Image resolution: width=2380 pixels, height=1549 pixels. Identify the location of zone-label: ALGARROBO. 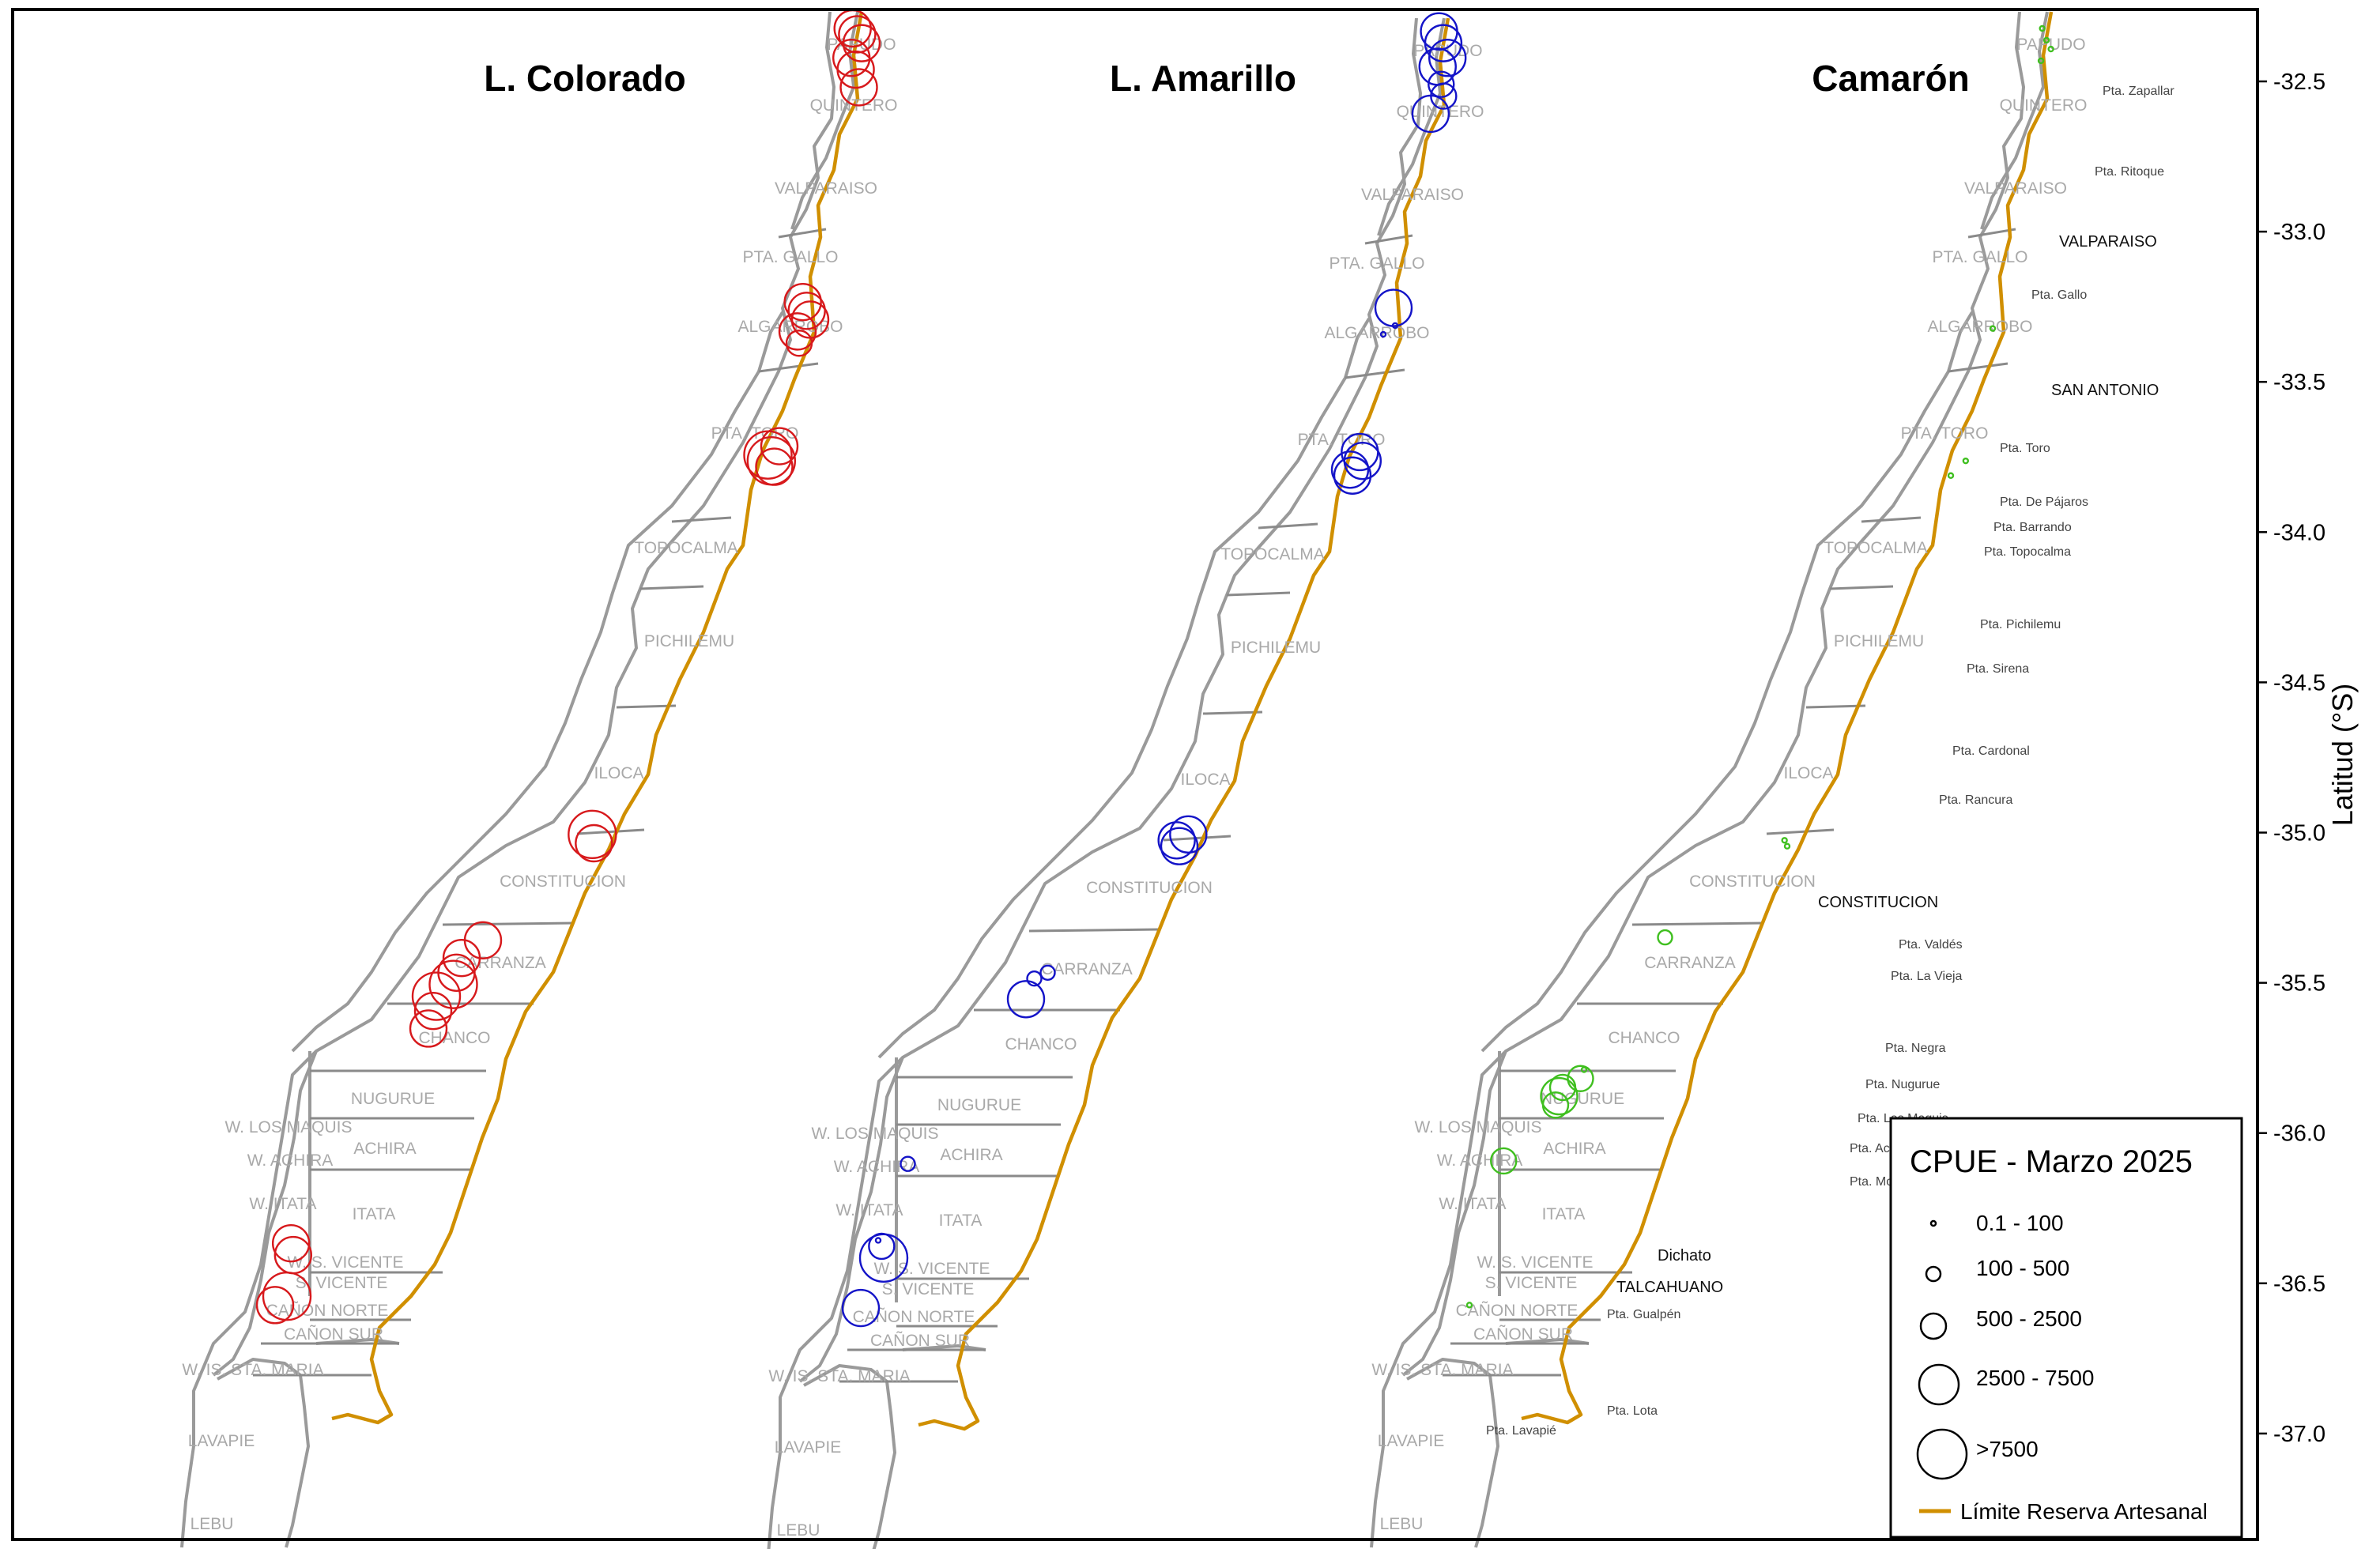
(1376, 333).